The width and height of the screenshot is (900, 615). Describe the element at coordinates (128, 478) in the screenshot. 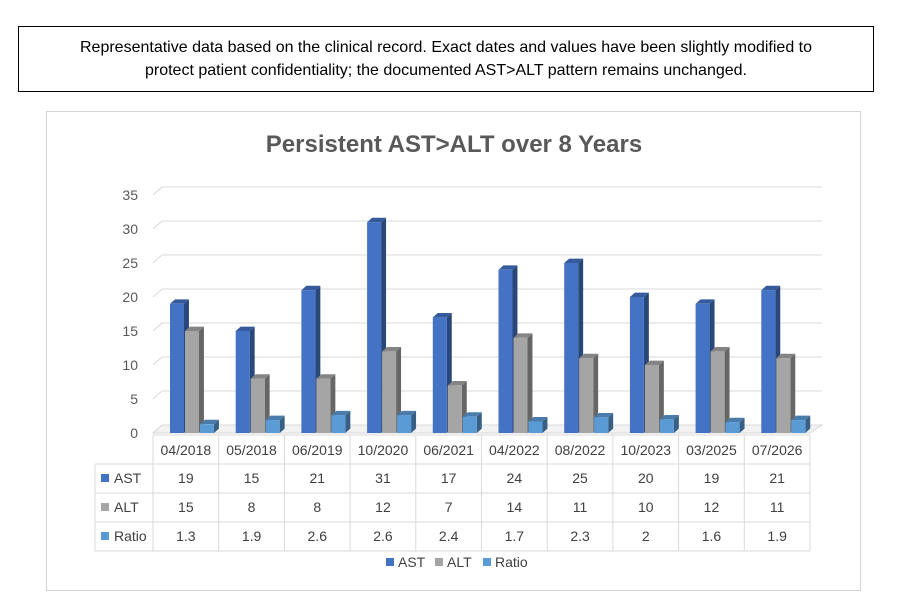

I see `table-row-label: AST` at that location.